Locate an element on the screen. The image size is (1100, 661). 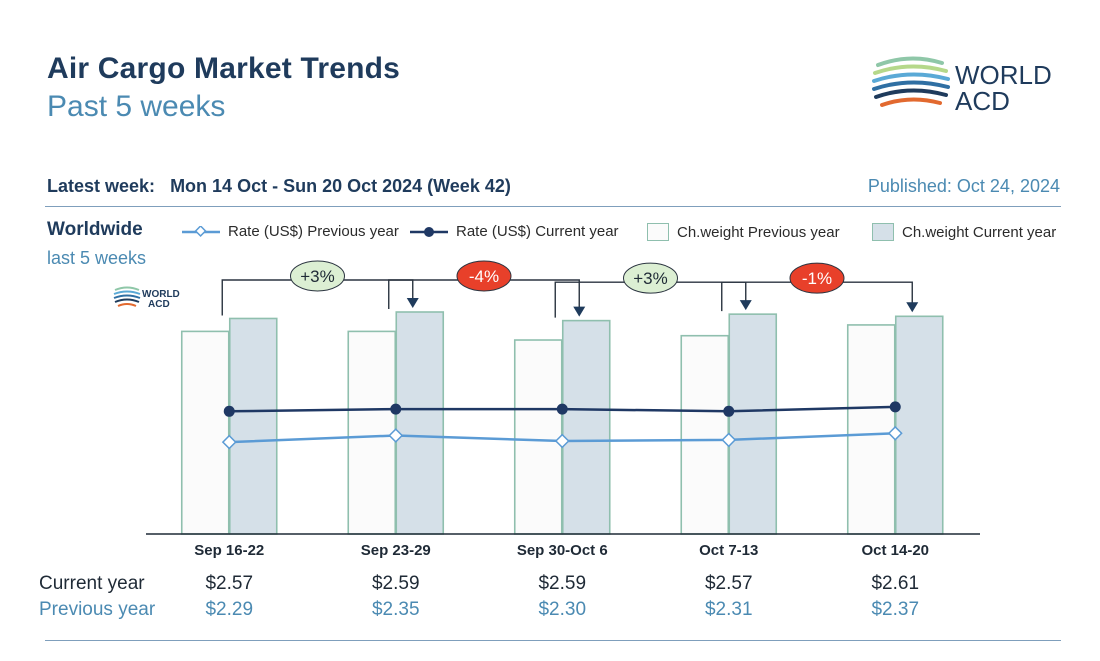
page-subtitle: Past 5 weeks is located at coordinates (136, 106).